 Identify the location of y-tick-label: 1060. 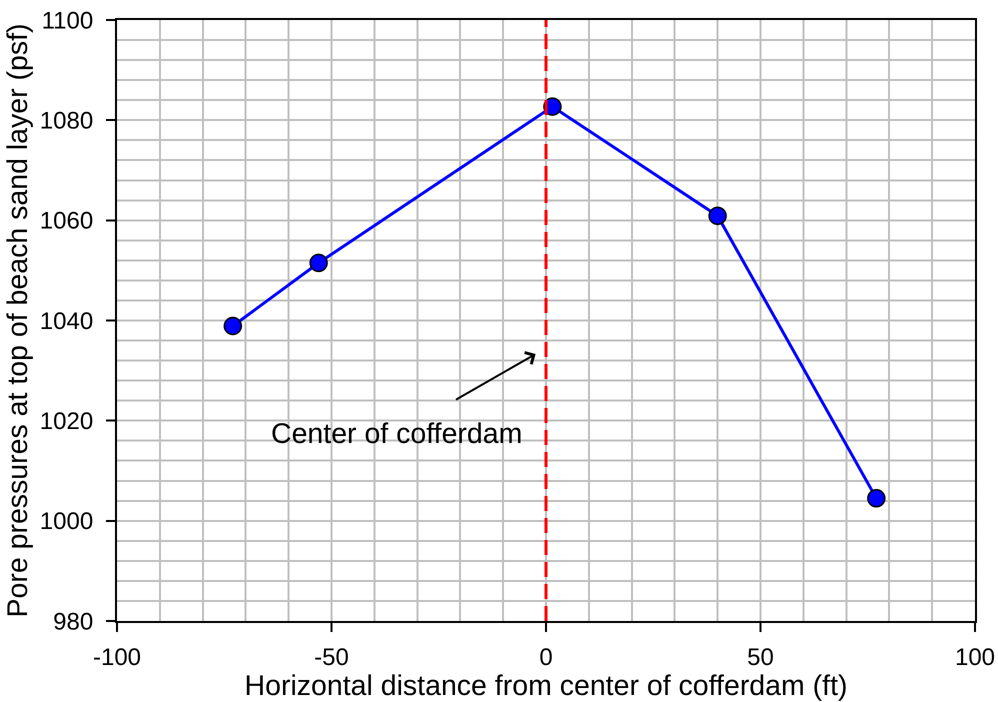
(67, 221).